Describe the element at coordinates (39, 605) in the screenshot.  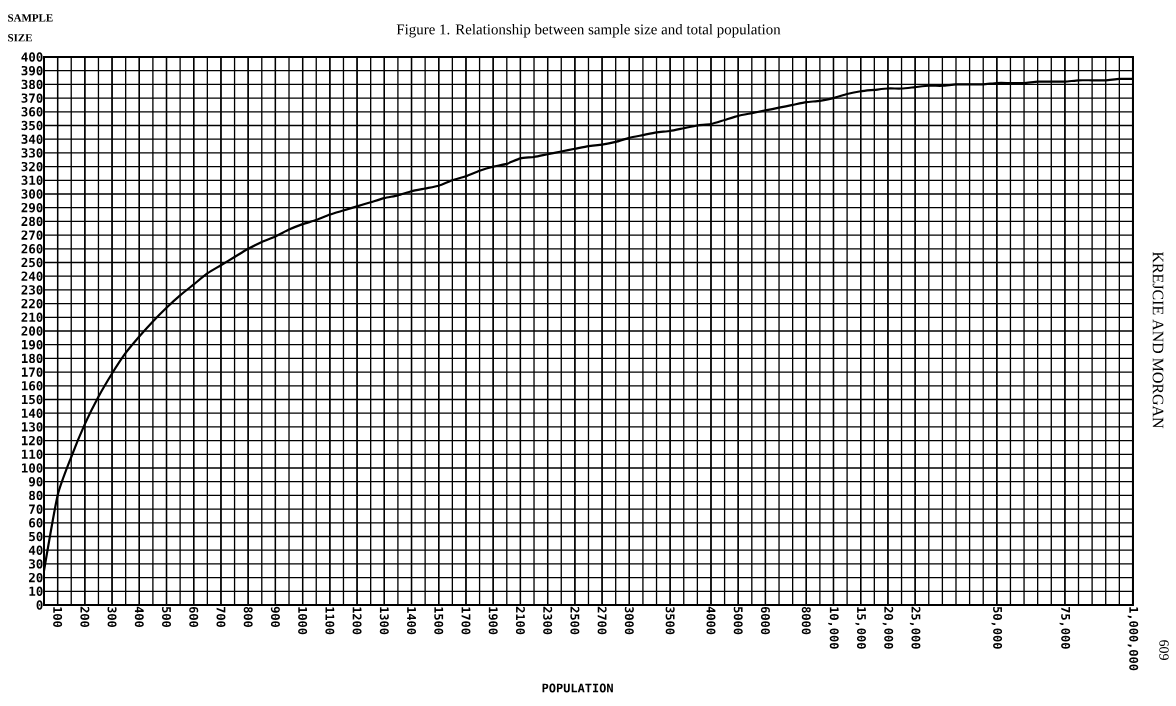
I see `y-tick-label: 0` at that location.